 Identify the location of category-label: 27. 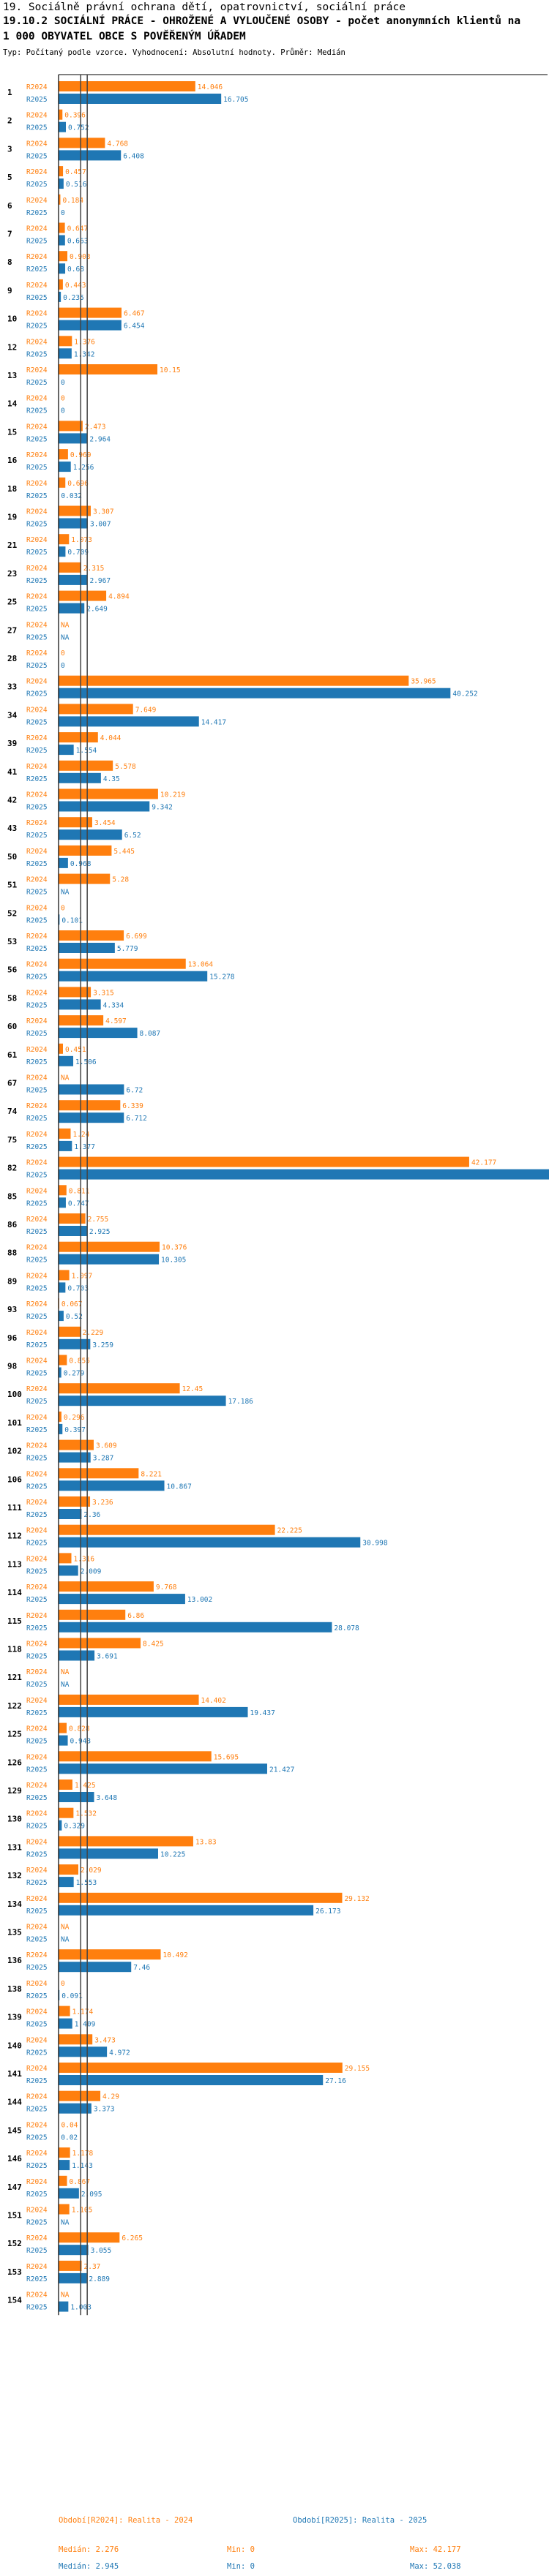
(12, 630).